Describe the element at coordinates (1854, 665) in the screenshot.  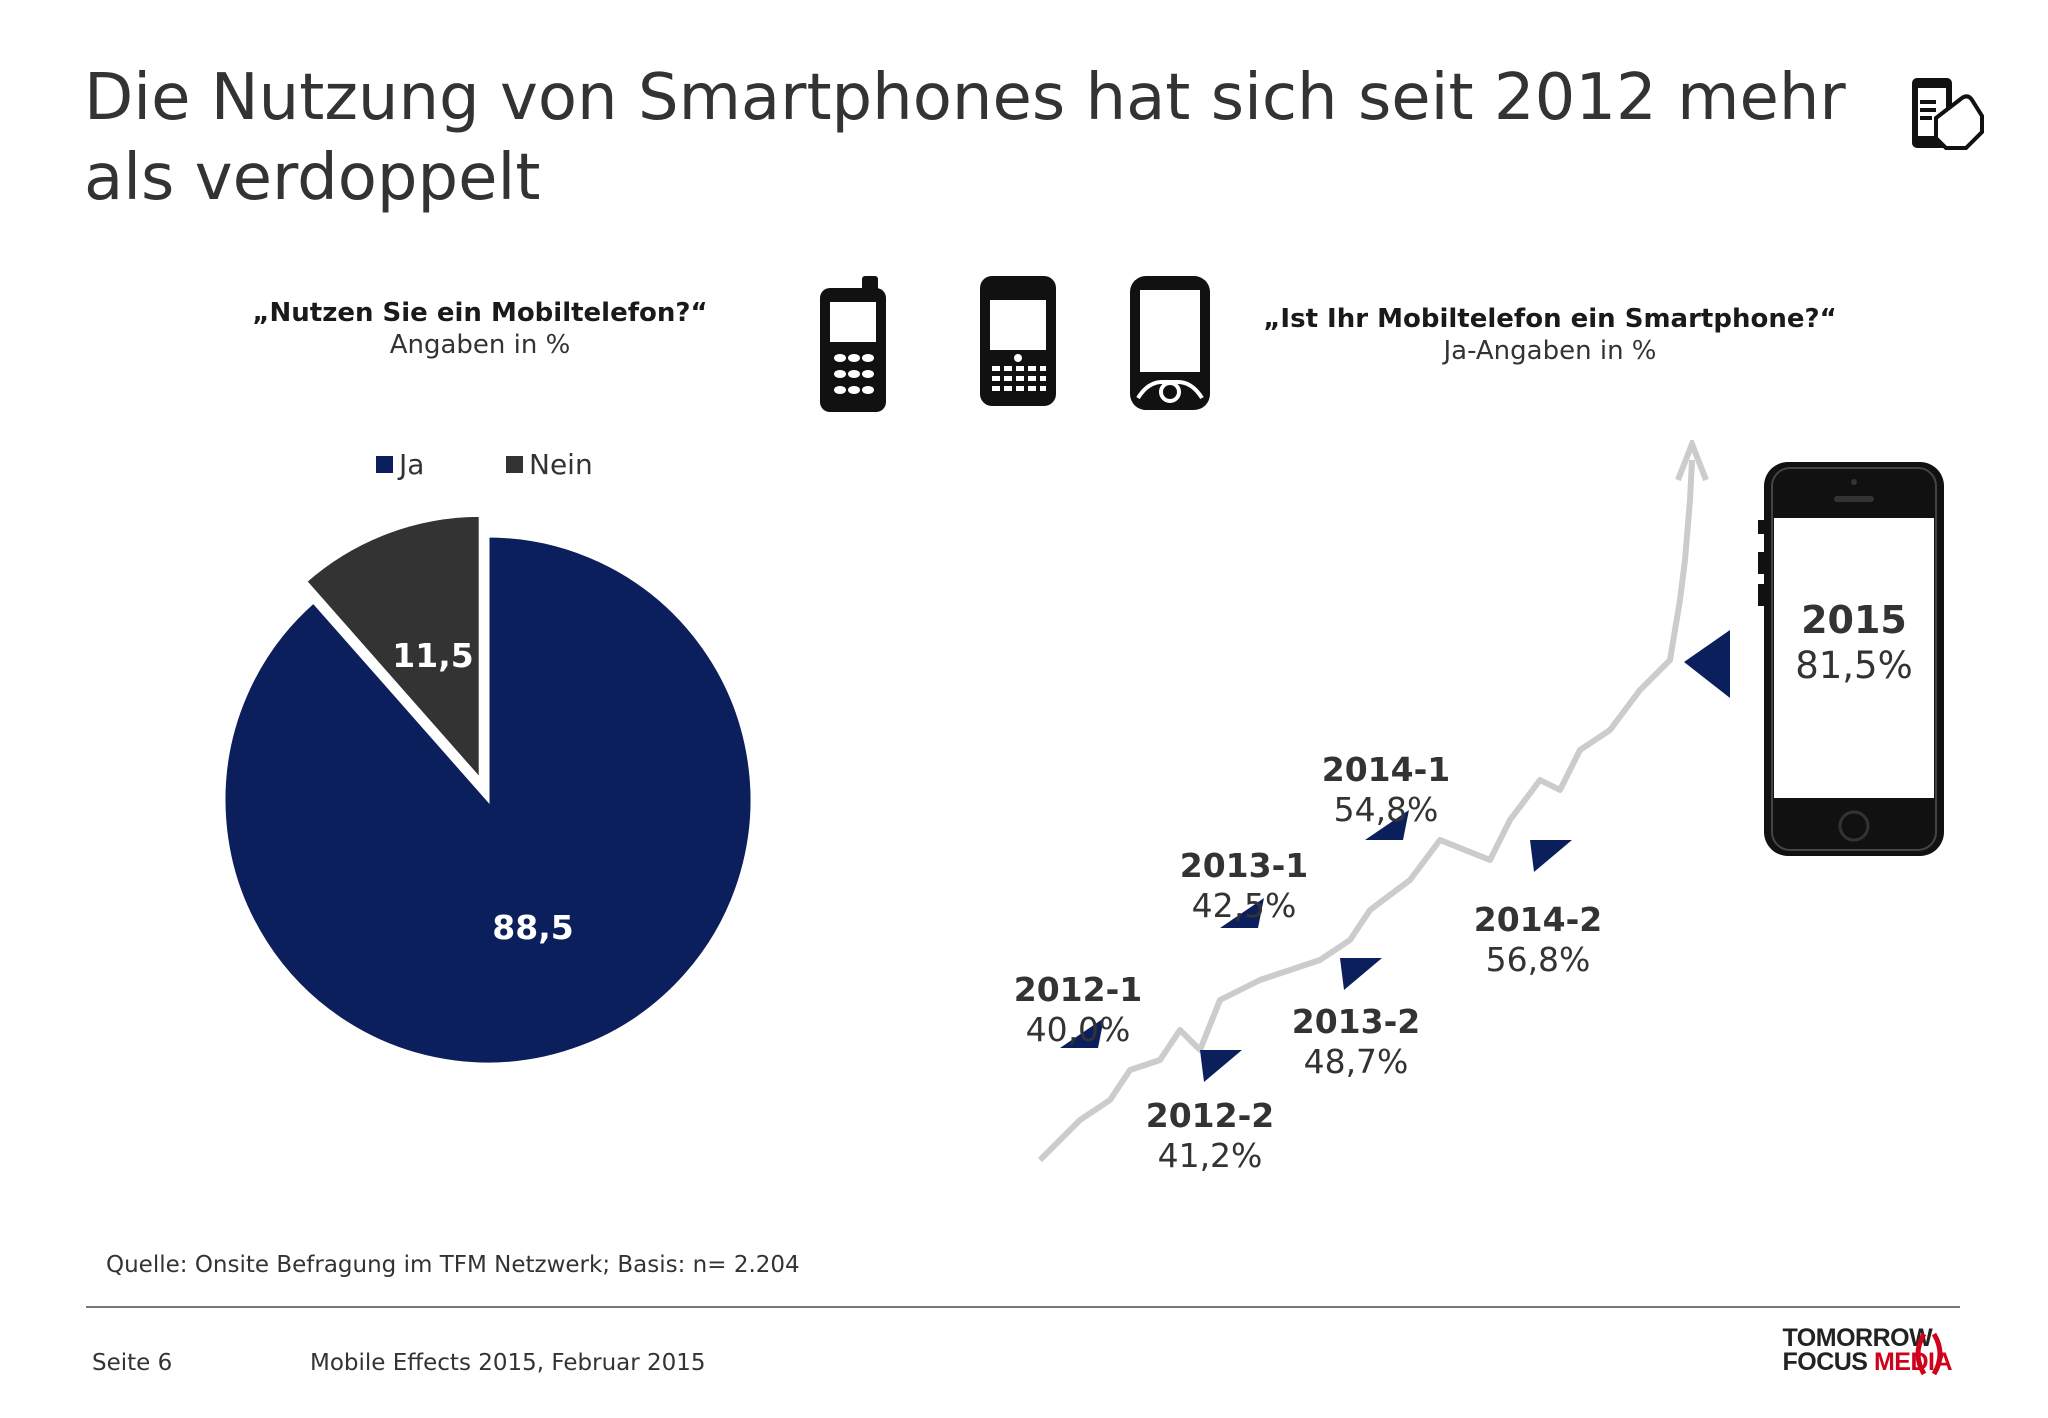
I see `value-label-2015: 81,5%` at that location.